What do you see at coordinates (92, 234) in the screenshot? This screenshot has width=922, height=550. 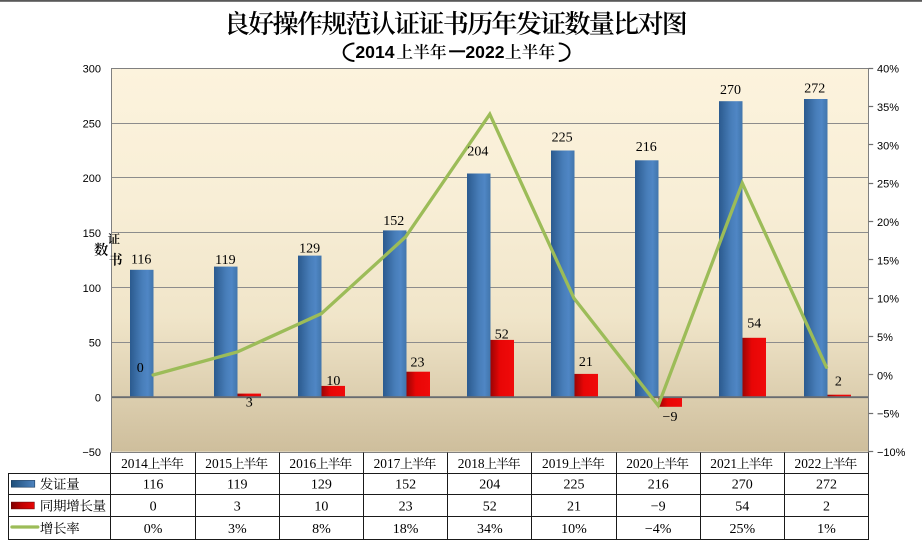 I see `svg-text: 150` at bounding box center [92, 234].